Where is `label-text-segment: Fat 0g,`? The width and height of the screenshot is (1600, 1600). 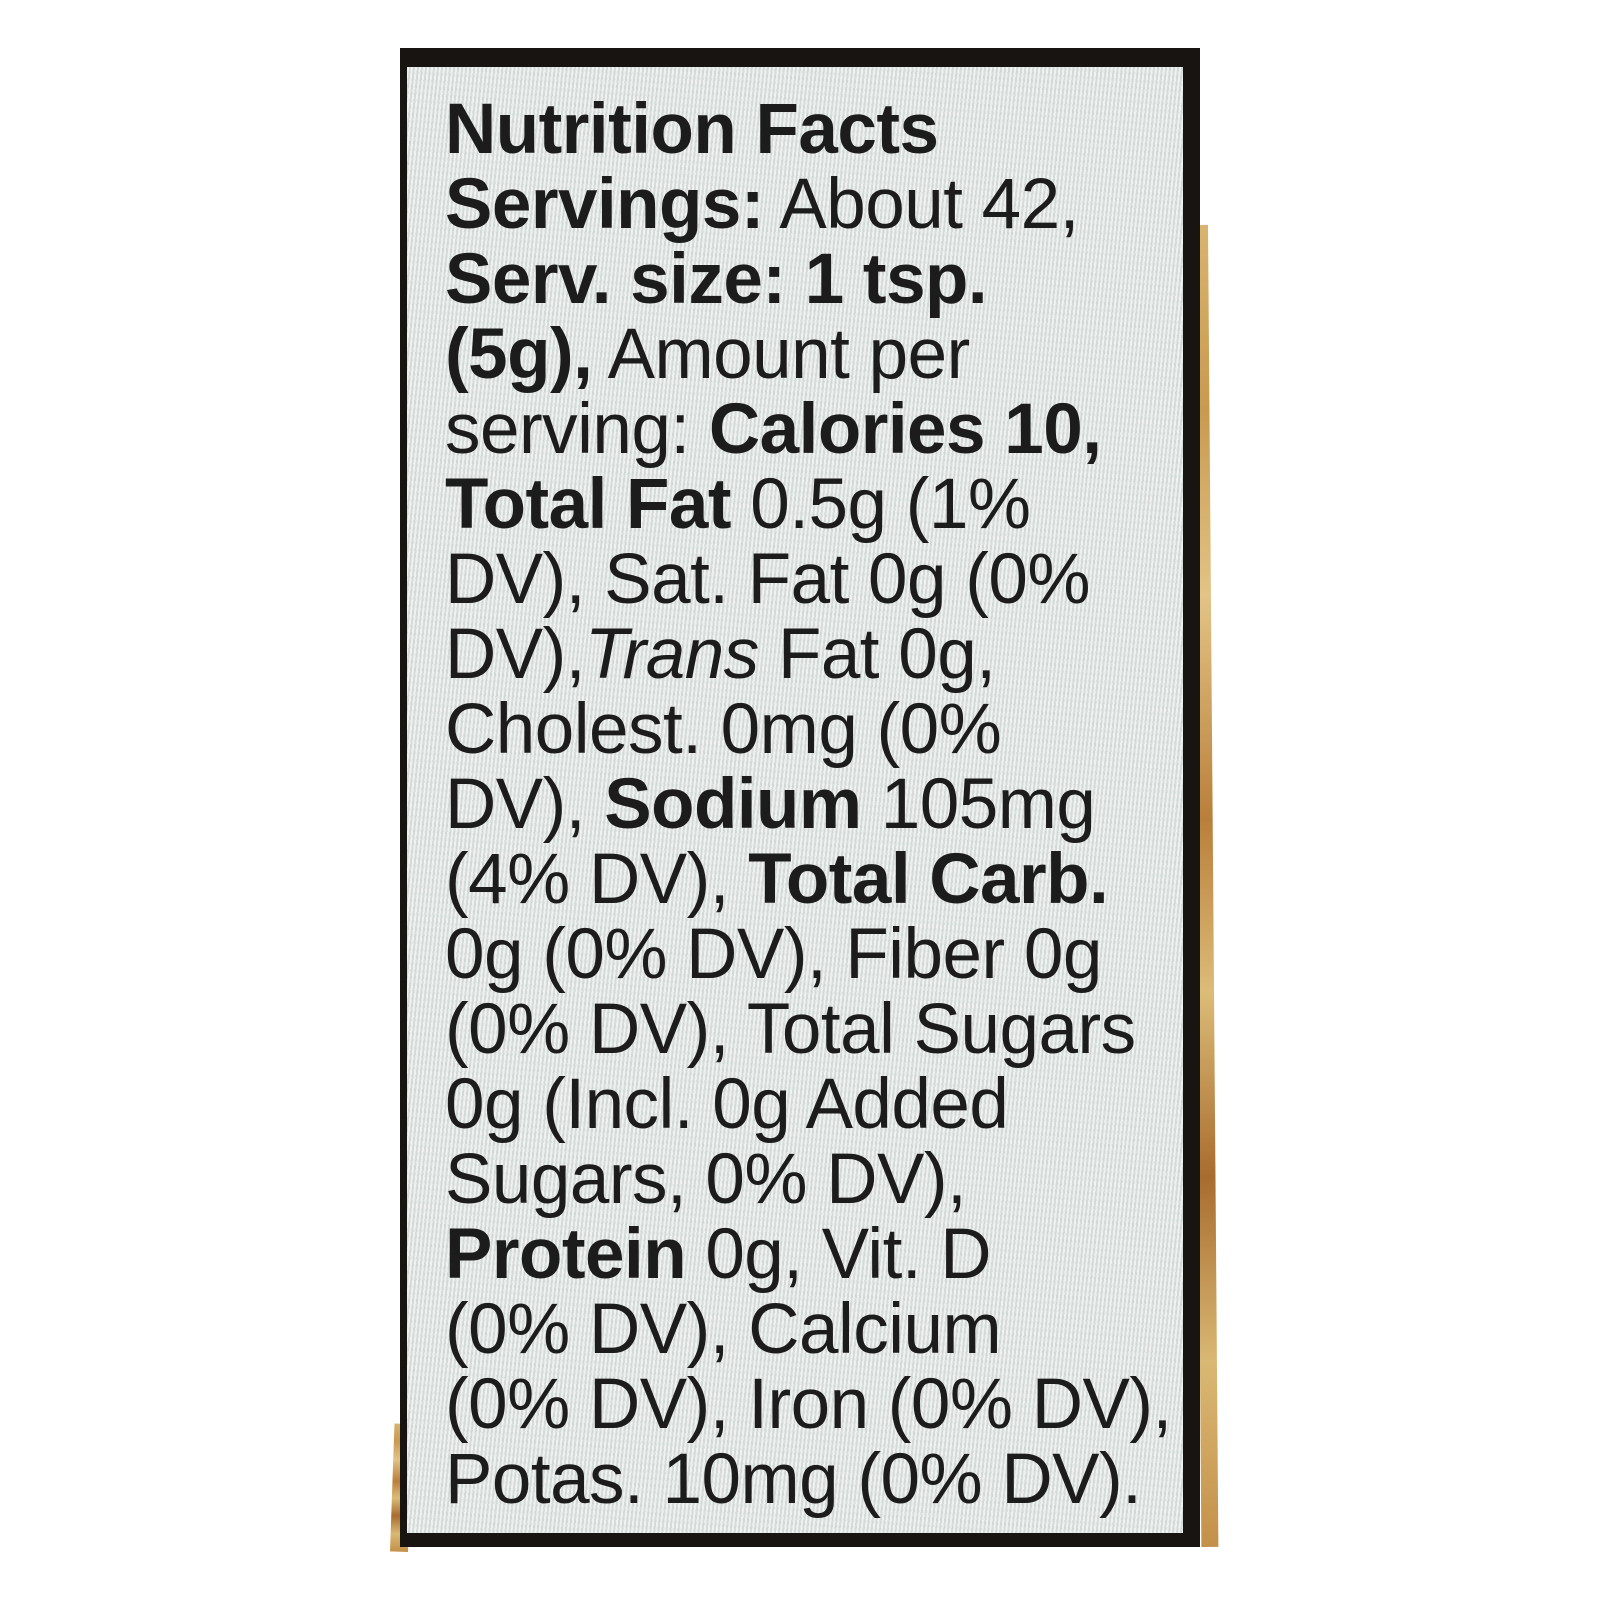
label-text-segment: Fat 0g, is located at coordinates (877, 654).